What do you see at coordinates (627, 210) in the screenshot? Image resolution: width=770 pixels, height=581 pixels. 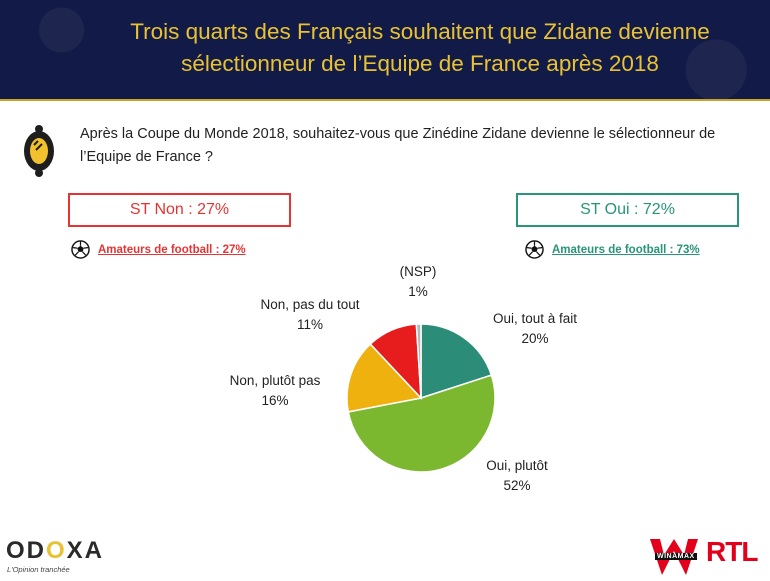 I see `st-oui-box: ST Oui : 72%` at bounding box center [627, 210].